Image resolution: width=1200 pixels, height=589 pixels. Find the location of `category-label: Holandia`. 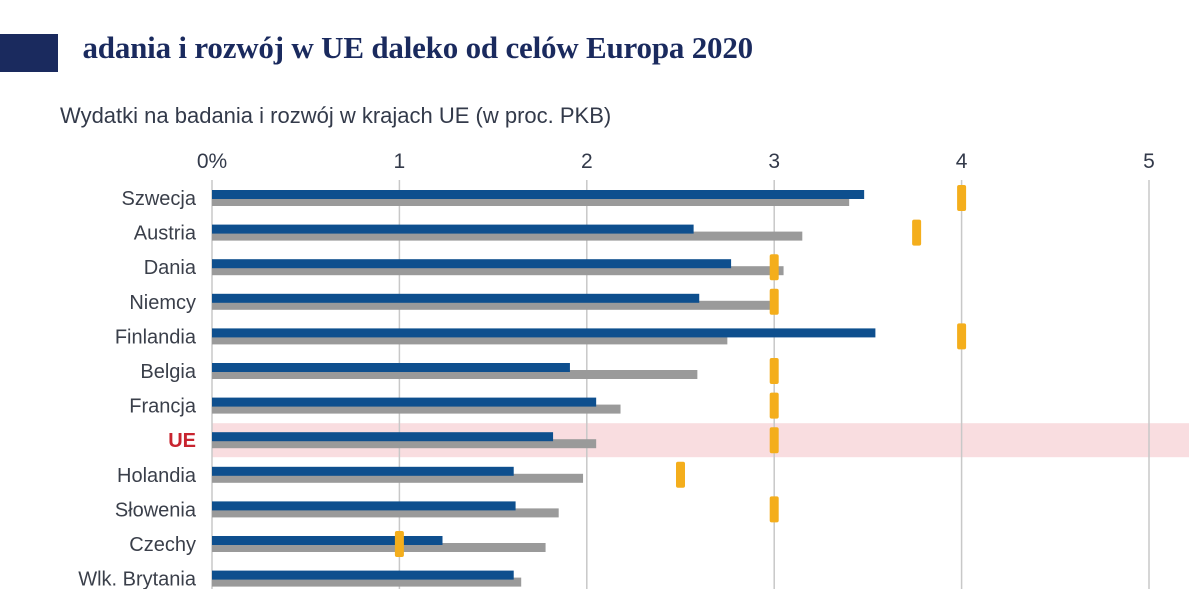

category-label: Holandia is located at coordinates (157, 476).